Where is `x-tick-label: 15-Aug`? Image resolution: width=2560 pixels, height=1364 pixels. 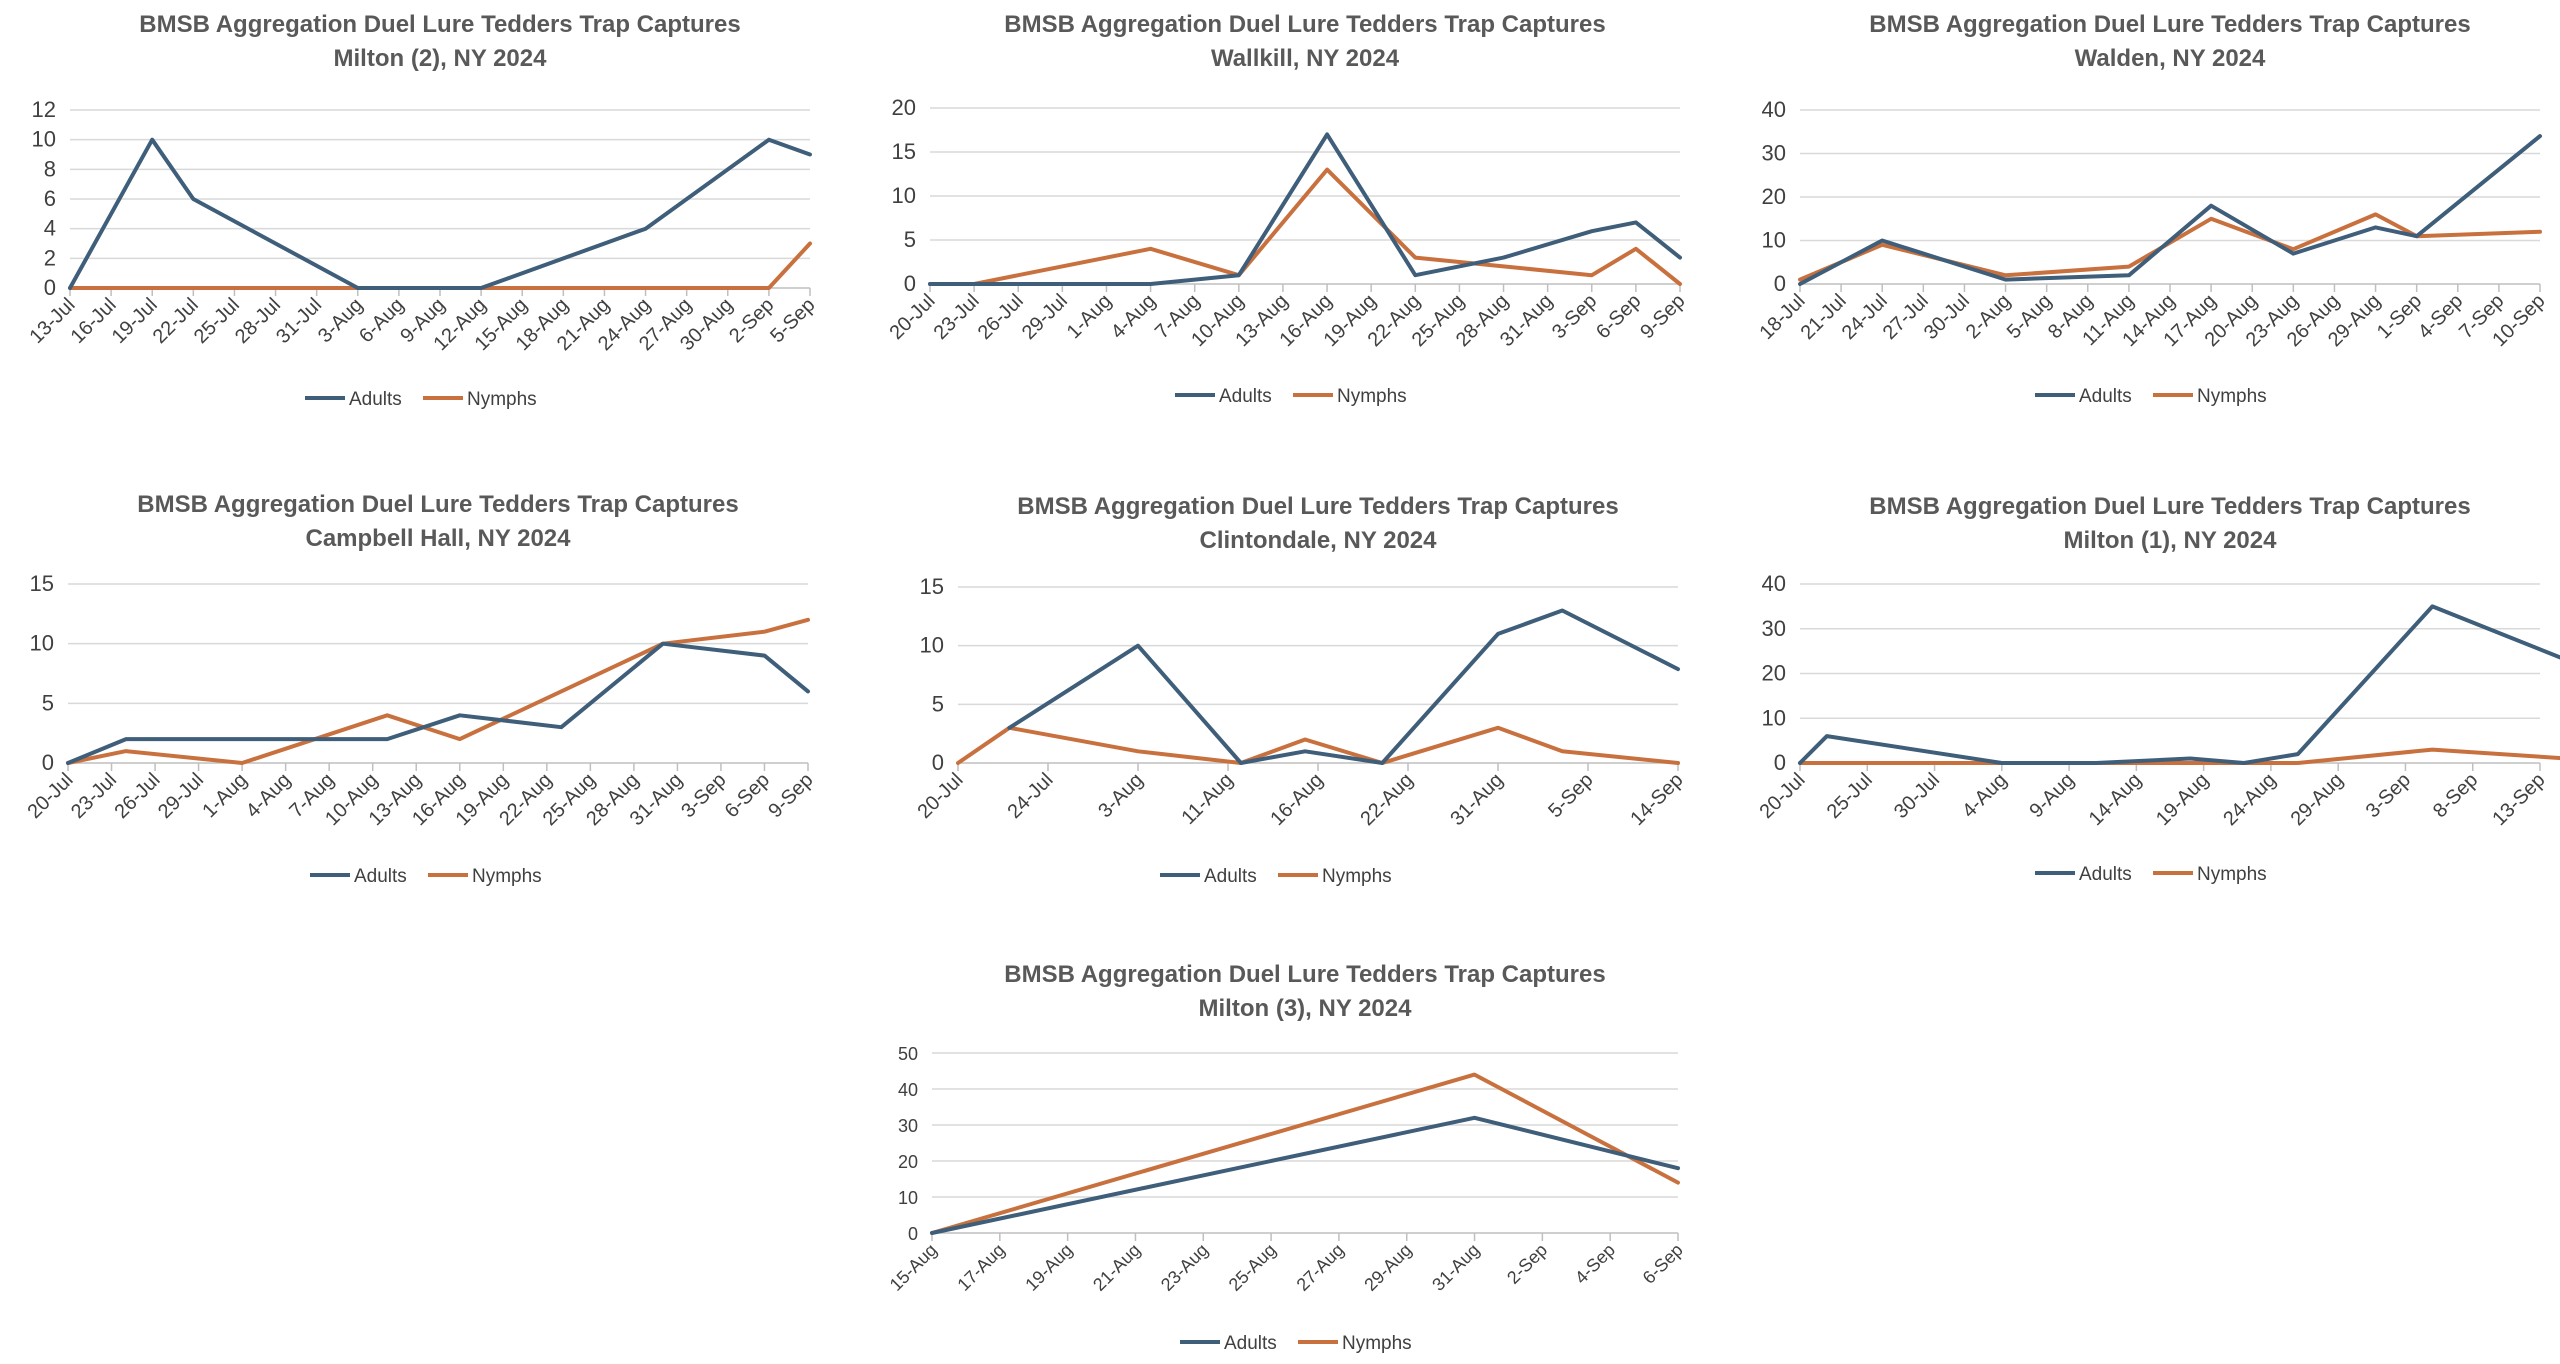 x-tick-label: 15-Aug is located at coordinates (913, 1267).